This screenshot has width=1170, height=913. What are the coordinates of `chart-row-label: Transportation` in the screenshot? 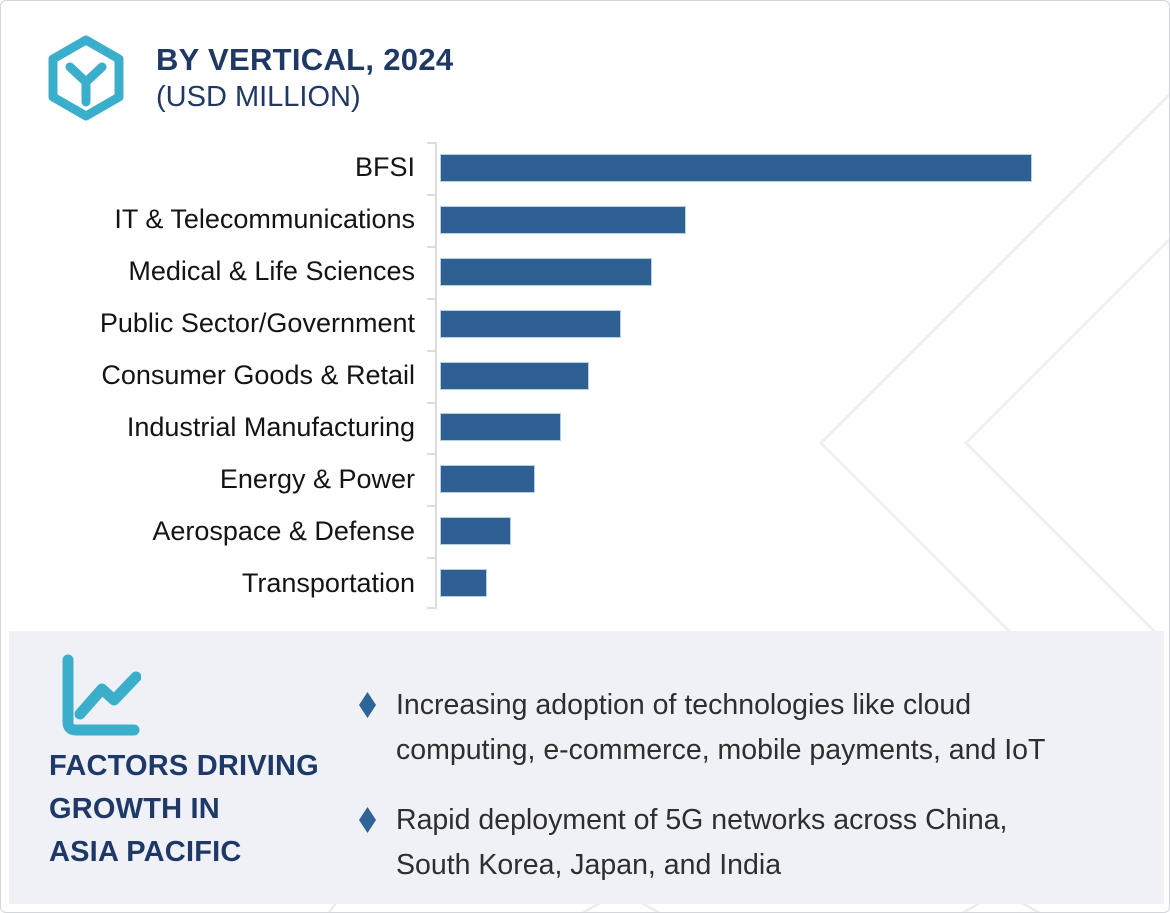 It's located at (328, 582).